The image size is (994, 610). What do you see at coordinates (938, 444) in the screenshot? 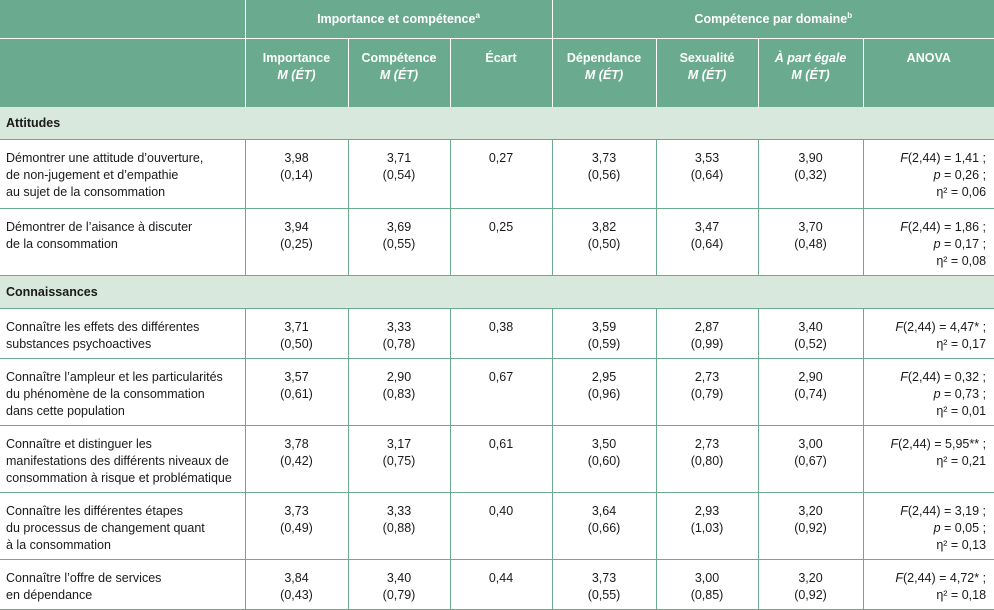
I see `anova-line: F(2,44) = 5,95** ;` at bounding box center [938, 444].